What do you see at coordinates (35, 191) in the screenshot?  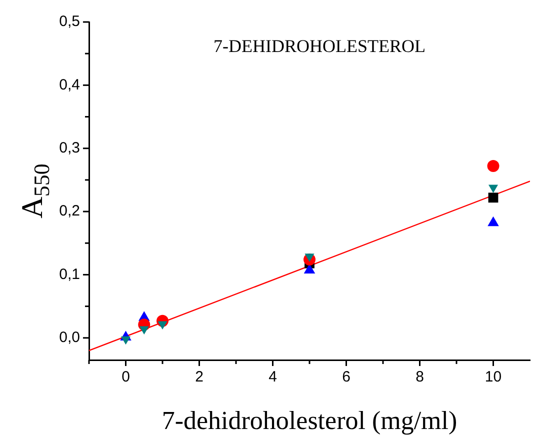 I see `y-axis-title: A550` at bounding box center [35, 191].